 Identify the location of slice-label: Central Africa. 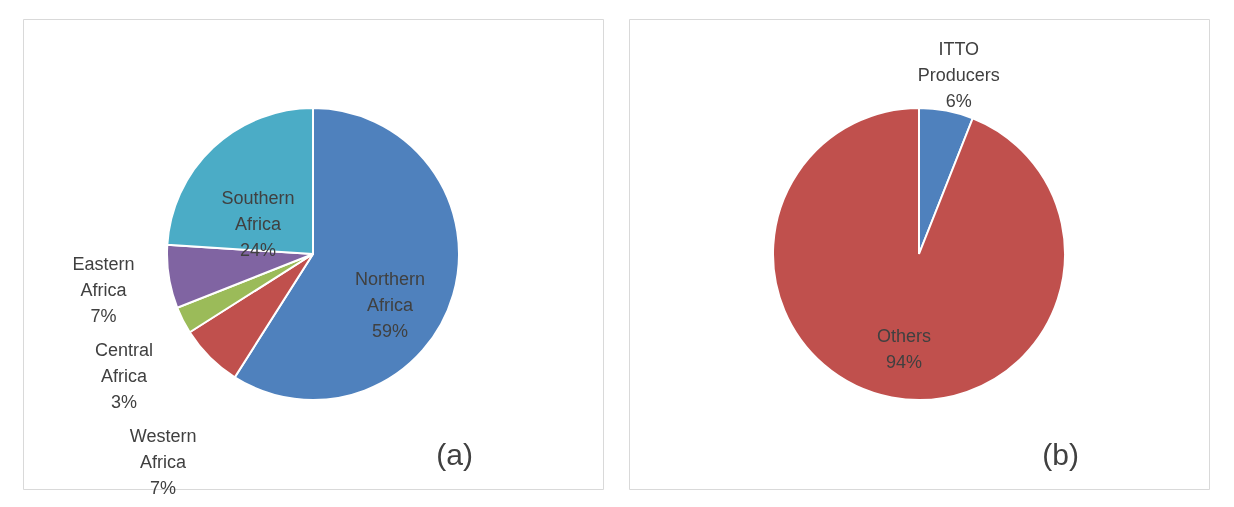
(124, 363).